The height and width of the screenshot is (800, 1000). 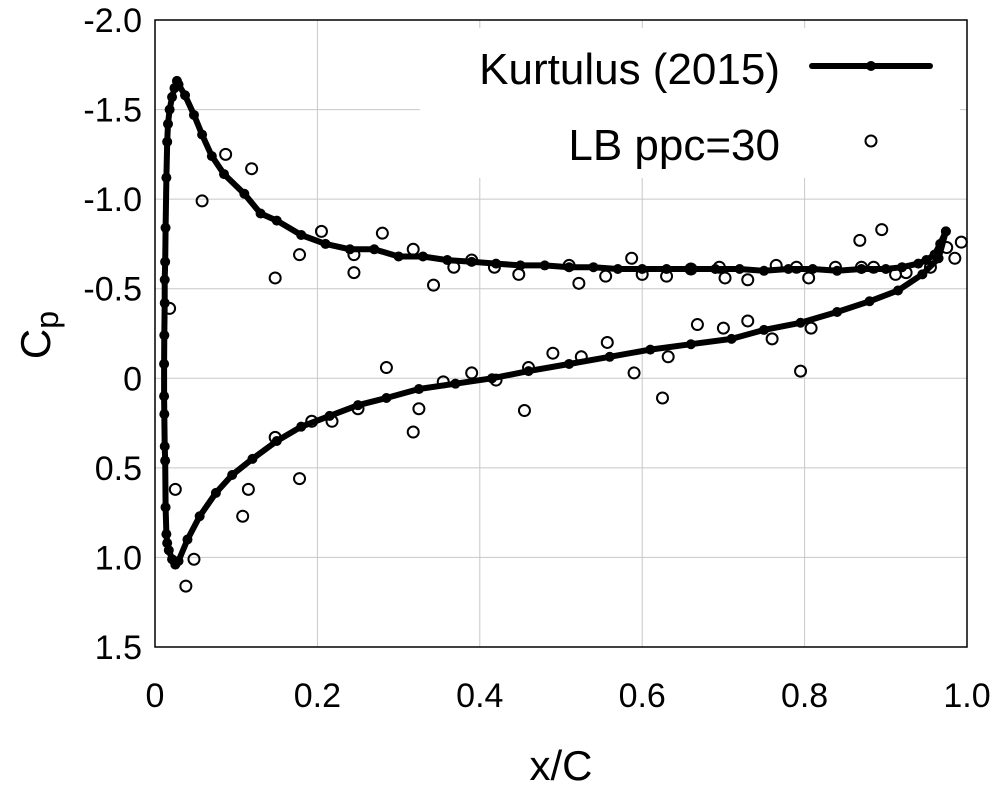 I want to click on y-tick-label: 1.0, so click(x=118, y=558).